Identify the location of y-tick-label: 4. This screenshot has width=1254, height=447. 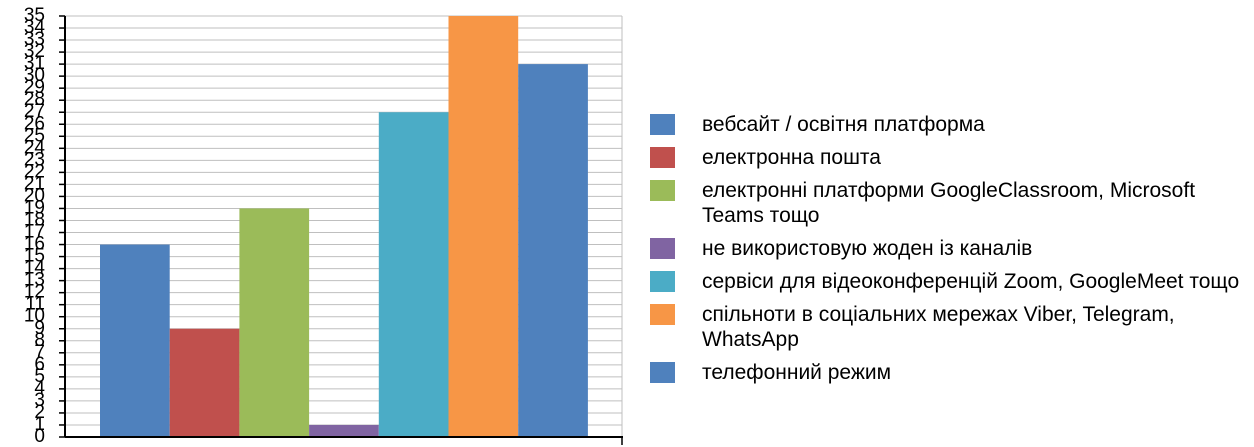
(39, 388).